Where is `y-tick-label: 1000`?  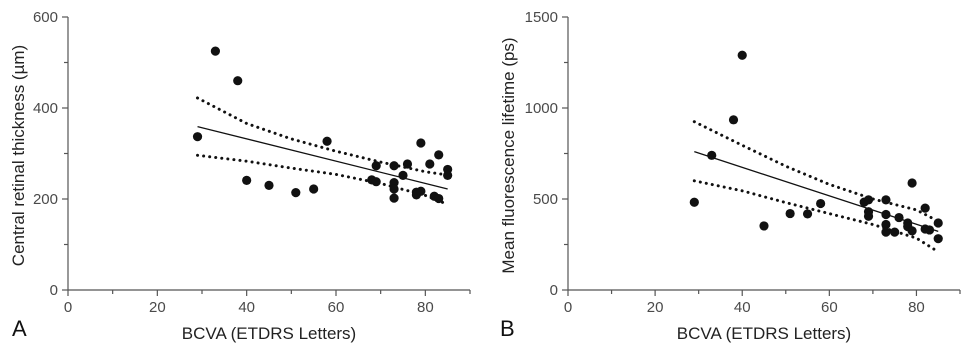 y-tick-label: 1000 is located at coordinates (541, 108).